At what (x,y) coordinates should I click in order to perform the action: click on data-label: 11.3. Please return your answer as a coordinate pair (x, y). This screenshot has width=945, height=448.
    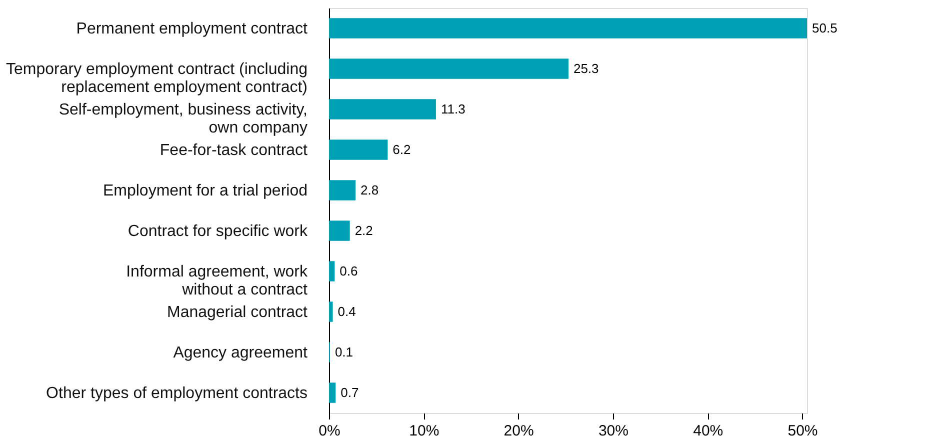
    Looking at the image, I should click on (453, 108).